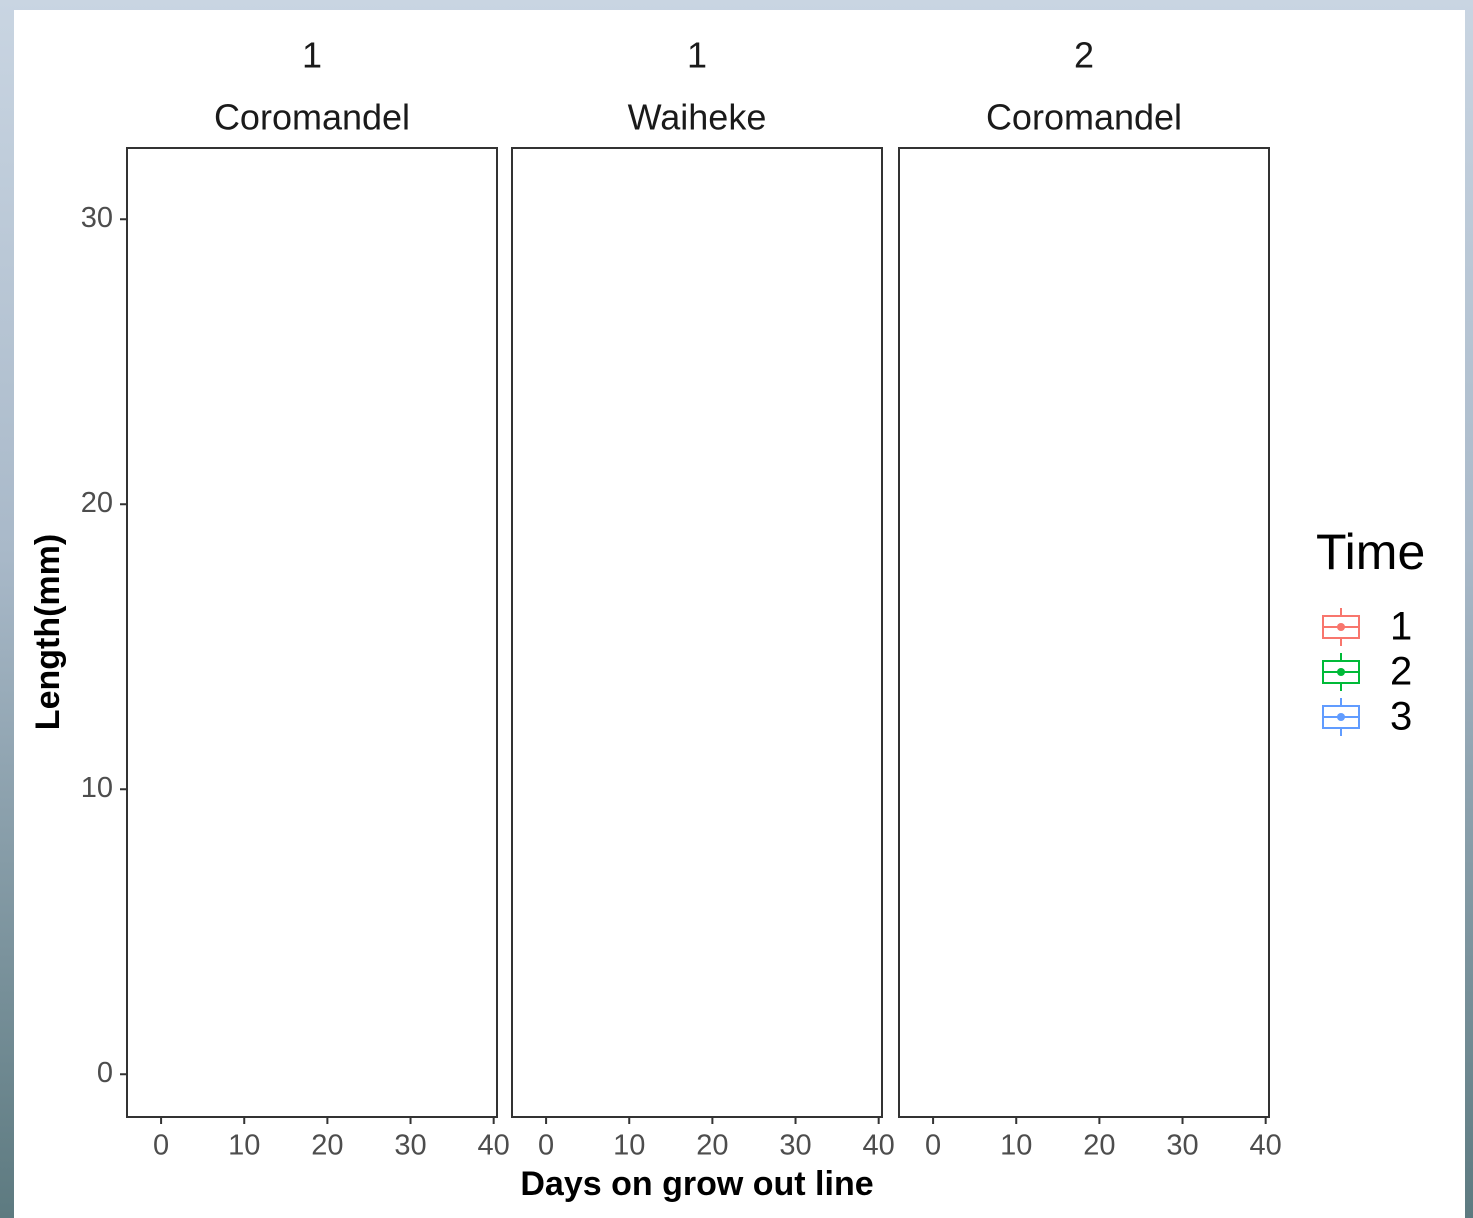 This screenshot has height=1218, width=1473. What do you see at coordinates (696, 1184) in the screenshot?
I see `x-axis-title: Days on grow out line` at bounding box center [696, 1184].